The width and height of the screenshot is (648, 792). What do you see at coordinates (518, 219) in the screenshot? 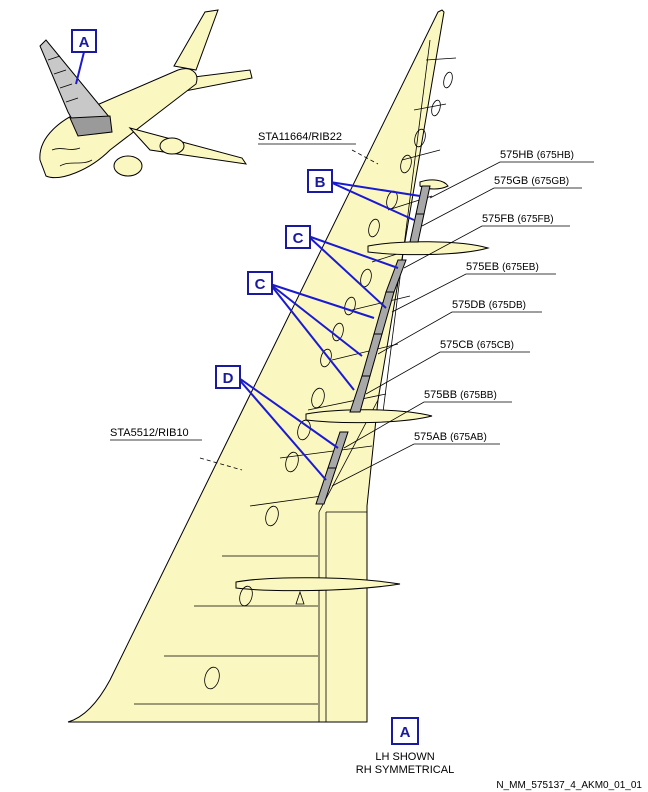
I see `panel-label-575FB: 575FB (675FB)` at bounding box center [518, 219].